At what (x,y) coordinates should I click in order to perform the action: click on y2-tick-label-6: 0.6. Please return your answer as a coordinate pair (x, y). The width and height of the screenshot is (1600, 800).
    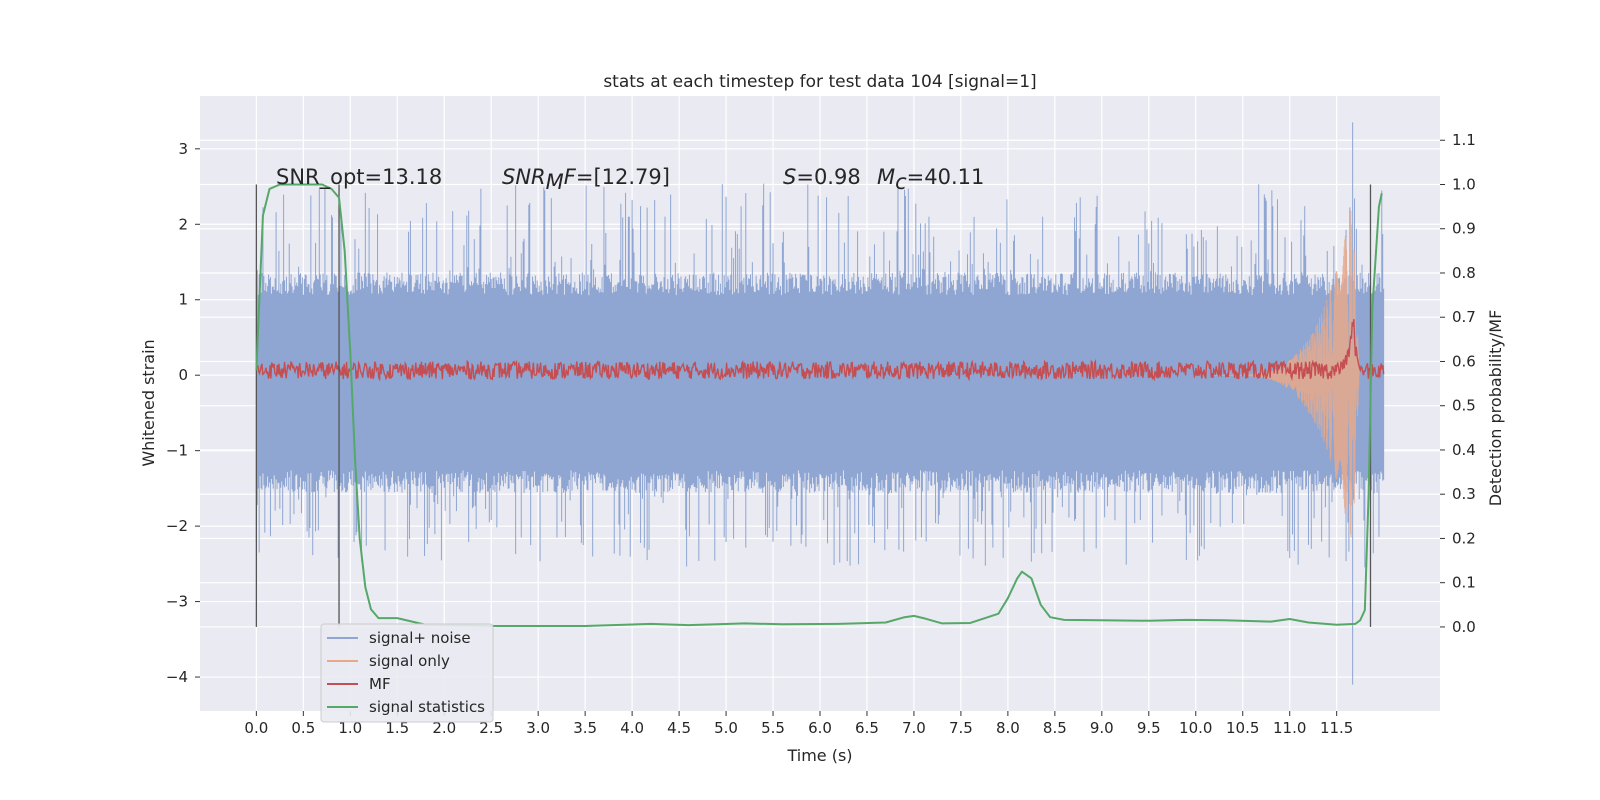
    Looking at the image, I should click on (1464, 361).